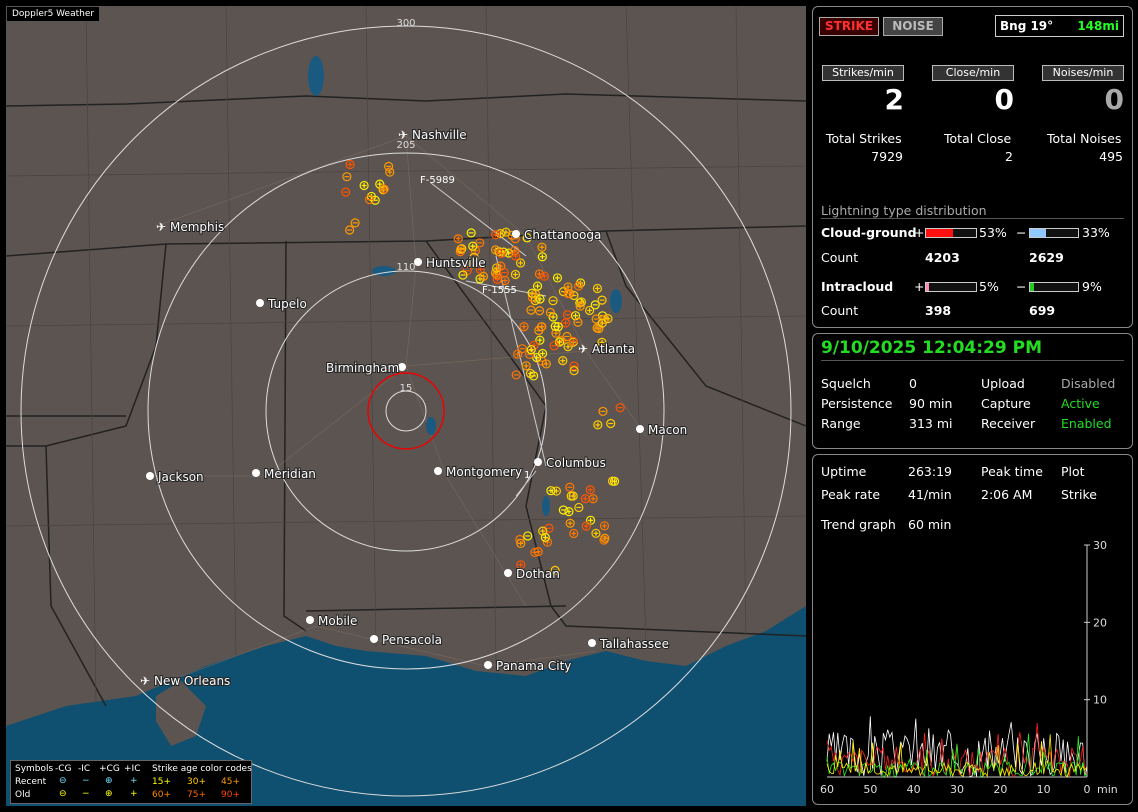 This screenshot has height=812, width=1138. Describe the element at coordinates (132, 769) in the screenshot. I see `legend-pos-ic: +IC` at that location.